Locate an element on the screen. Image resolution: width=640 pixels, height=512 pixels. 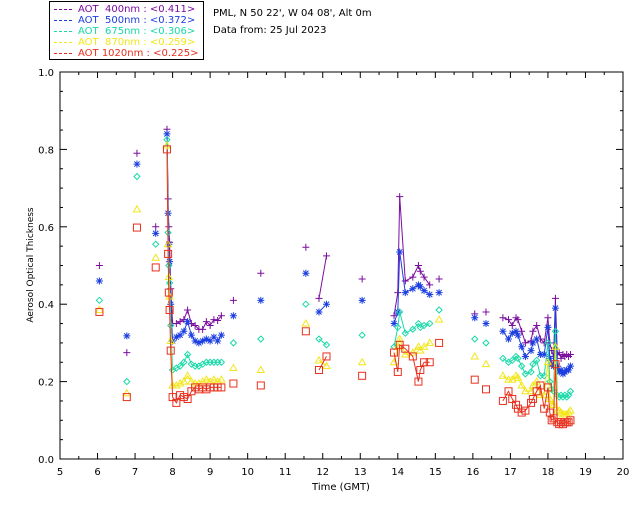
legend-label-500: AOT 500nm : <0.372> is located at coordinates (137, 20).